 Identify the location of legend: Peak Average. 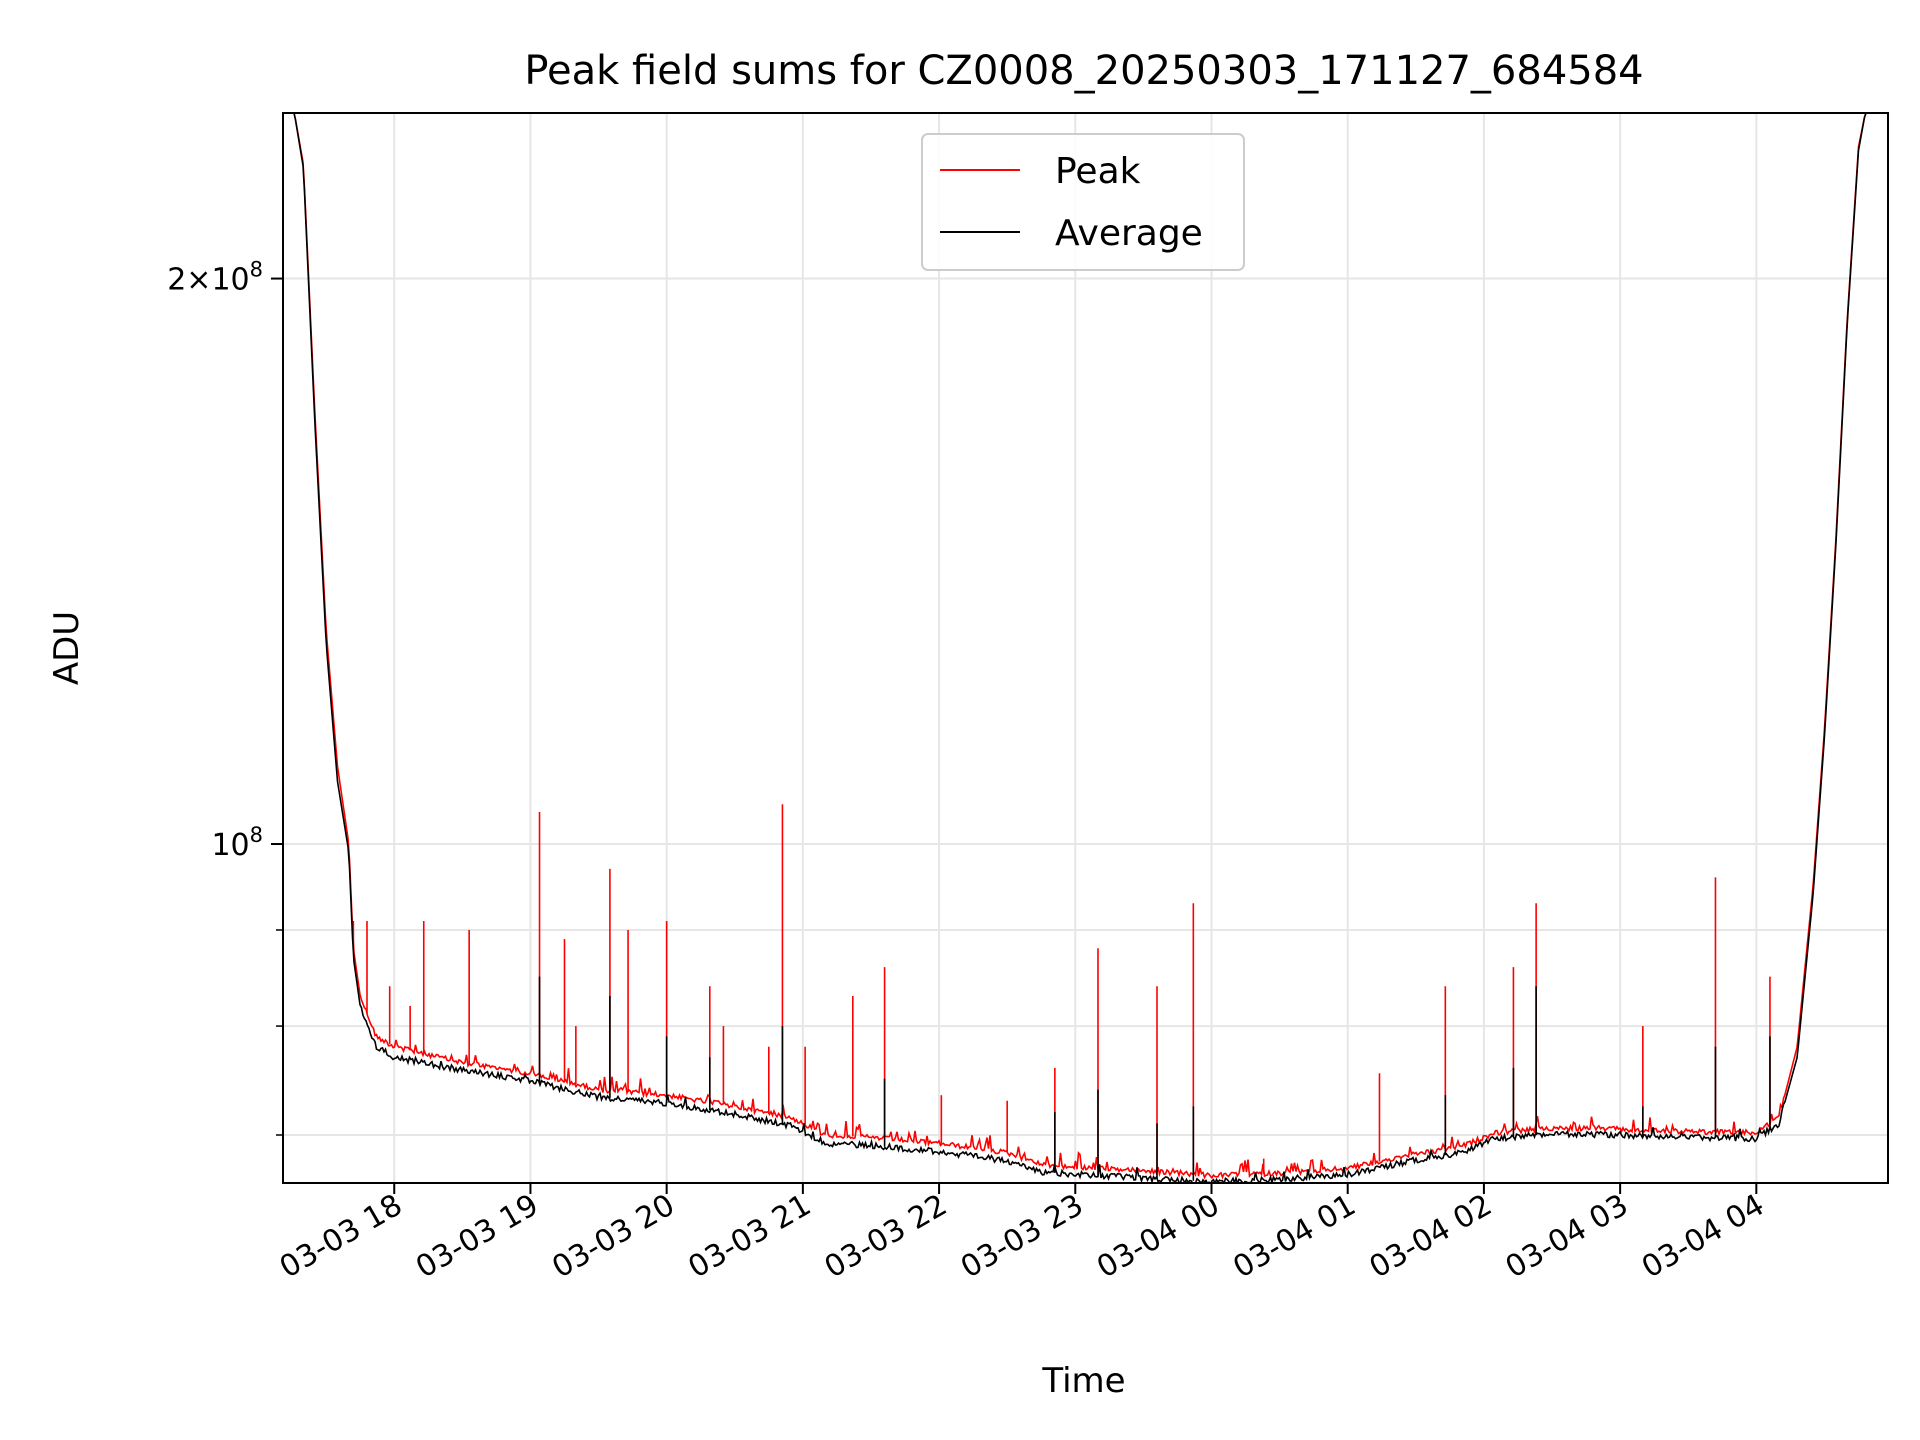
(1083, 202).